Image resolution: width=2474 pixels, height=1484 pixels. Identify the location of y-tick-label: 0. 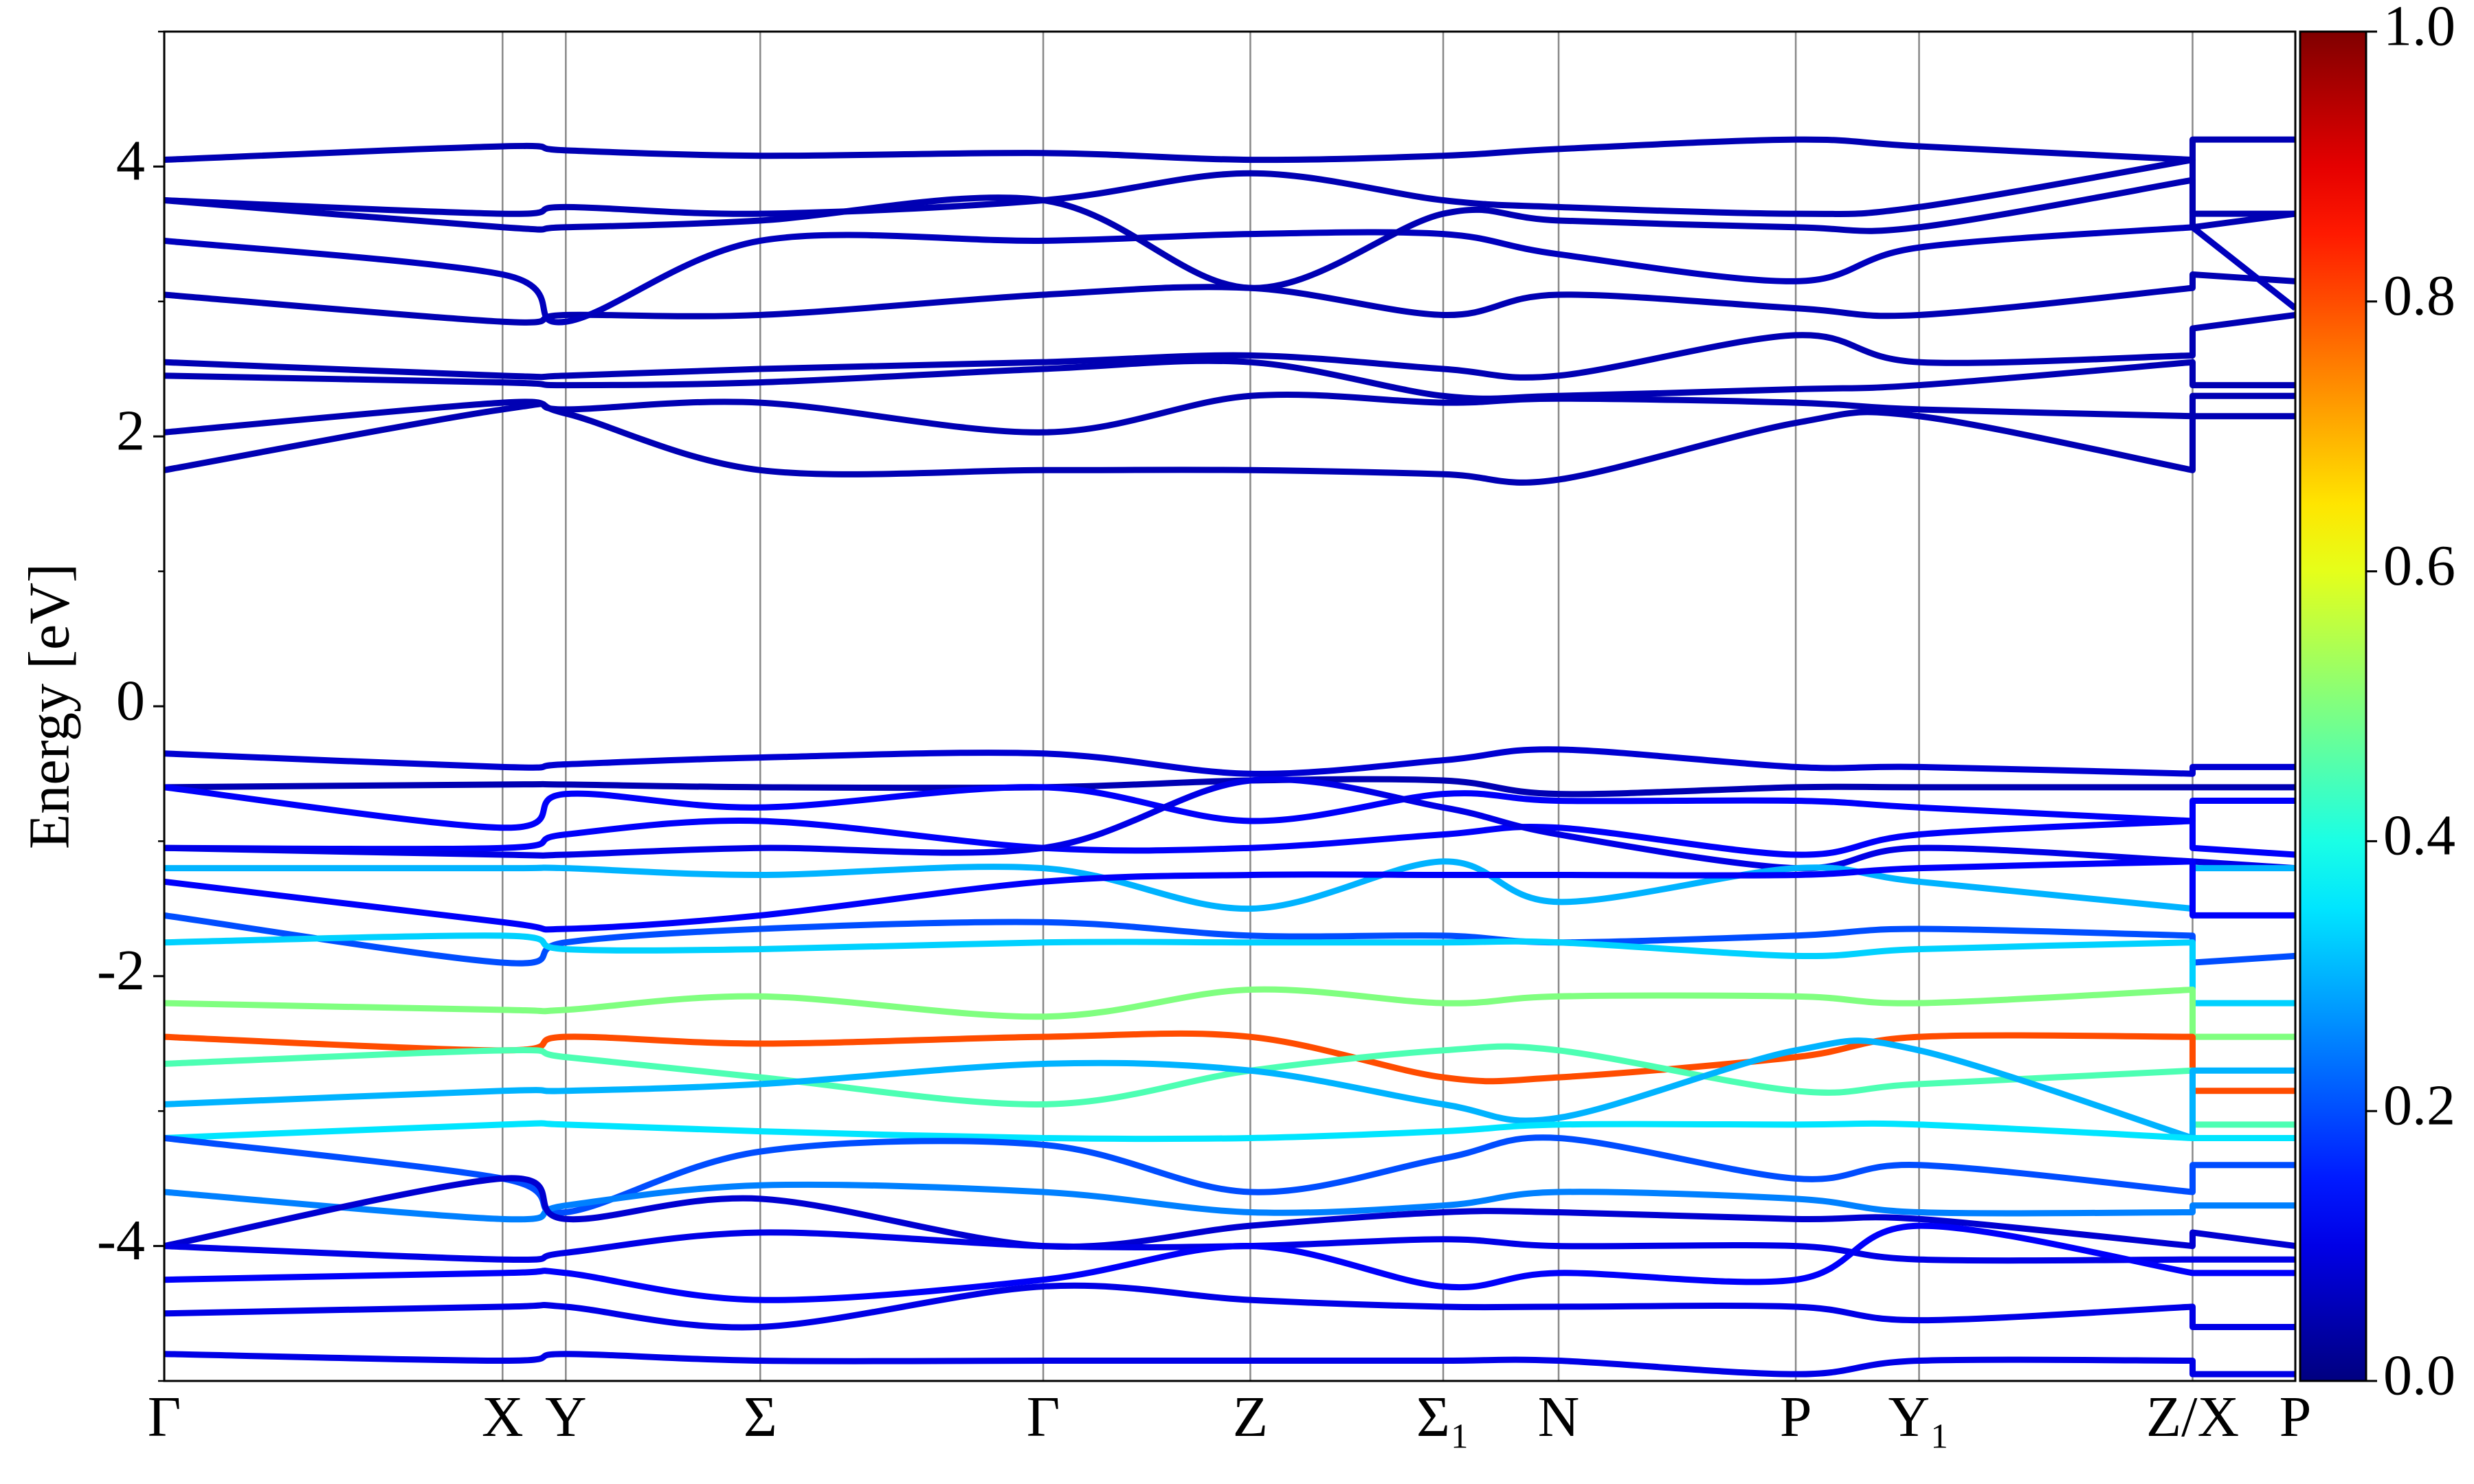
(130, 700).